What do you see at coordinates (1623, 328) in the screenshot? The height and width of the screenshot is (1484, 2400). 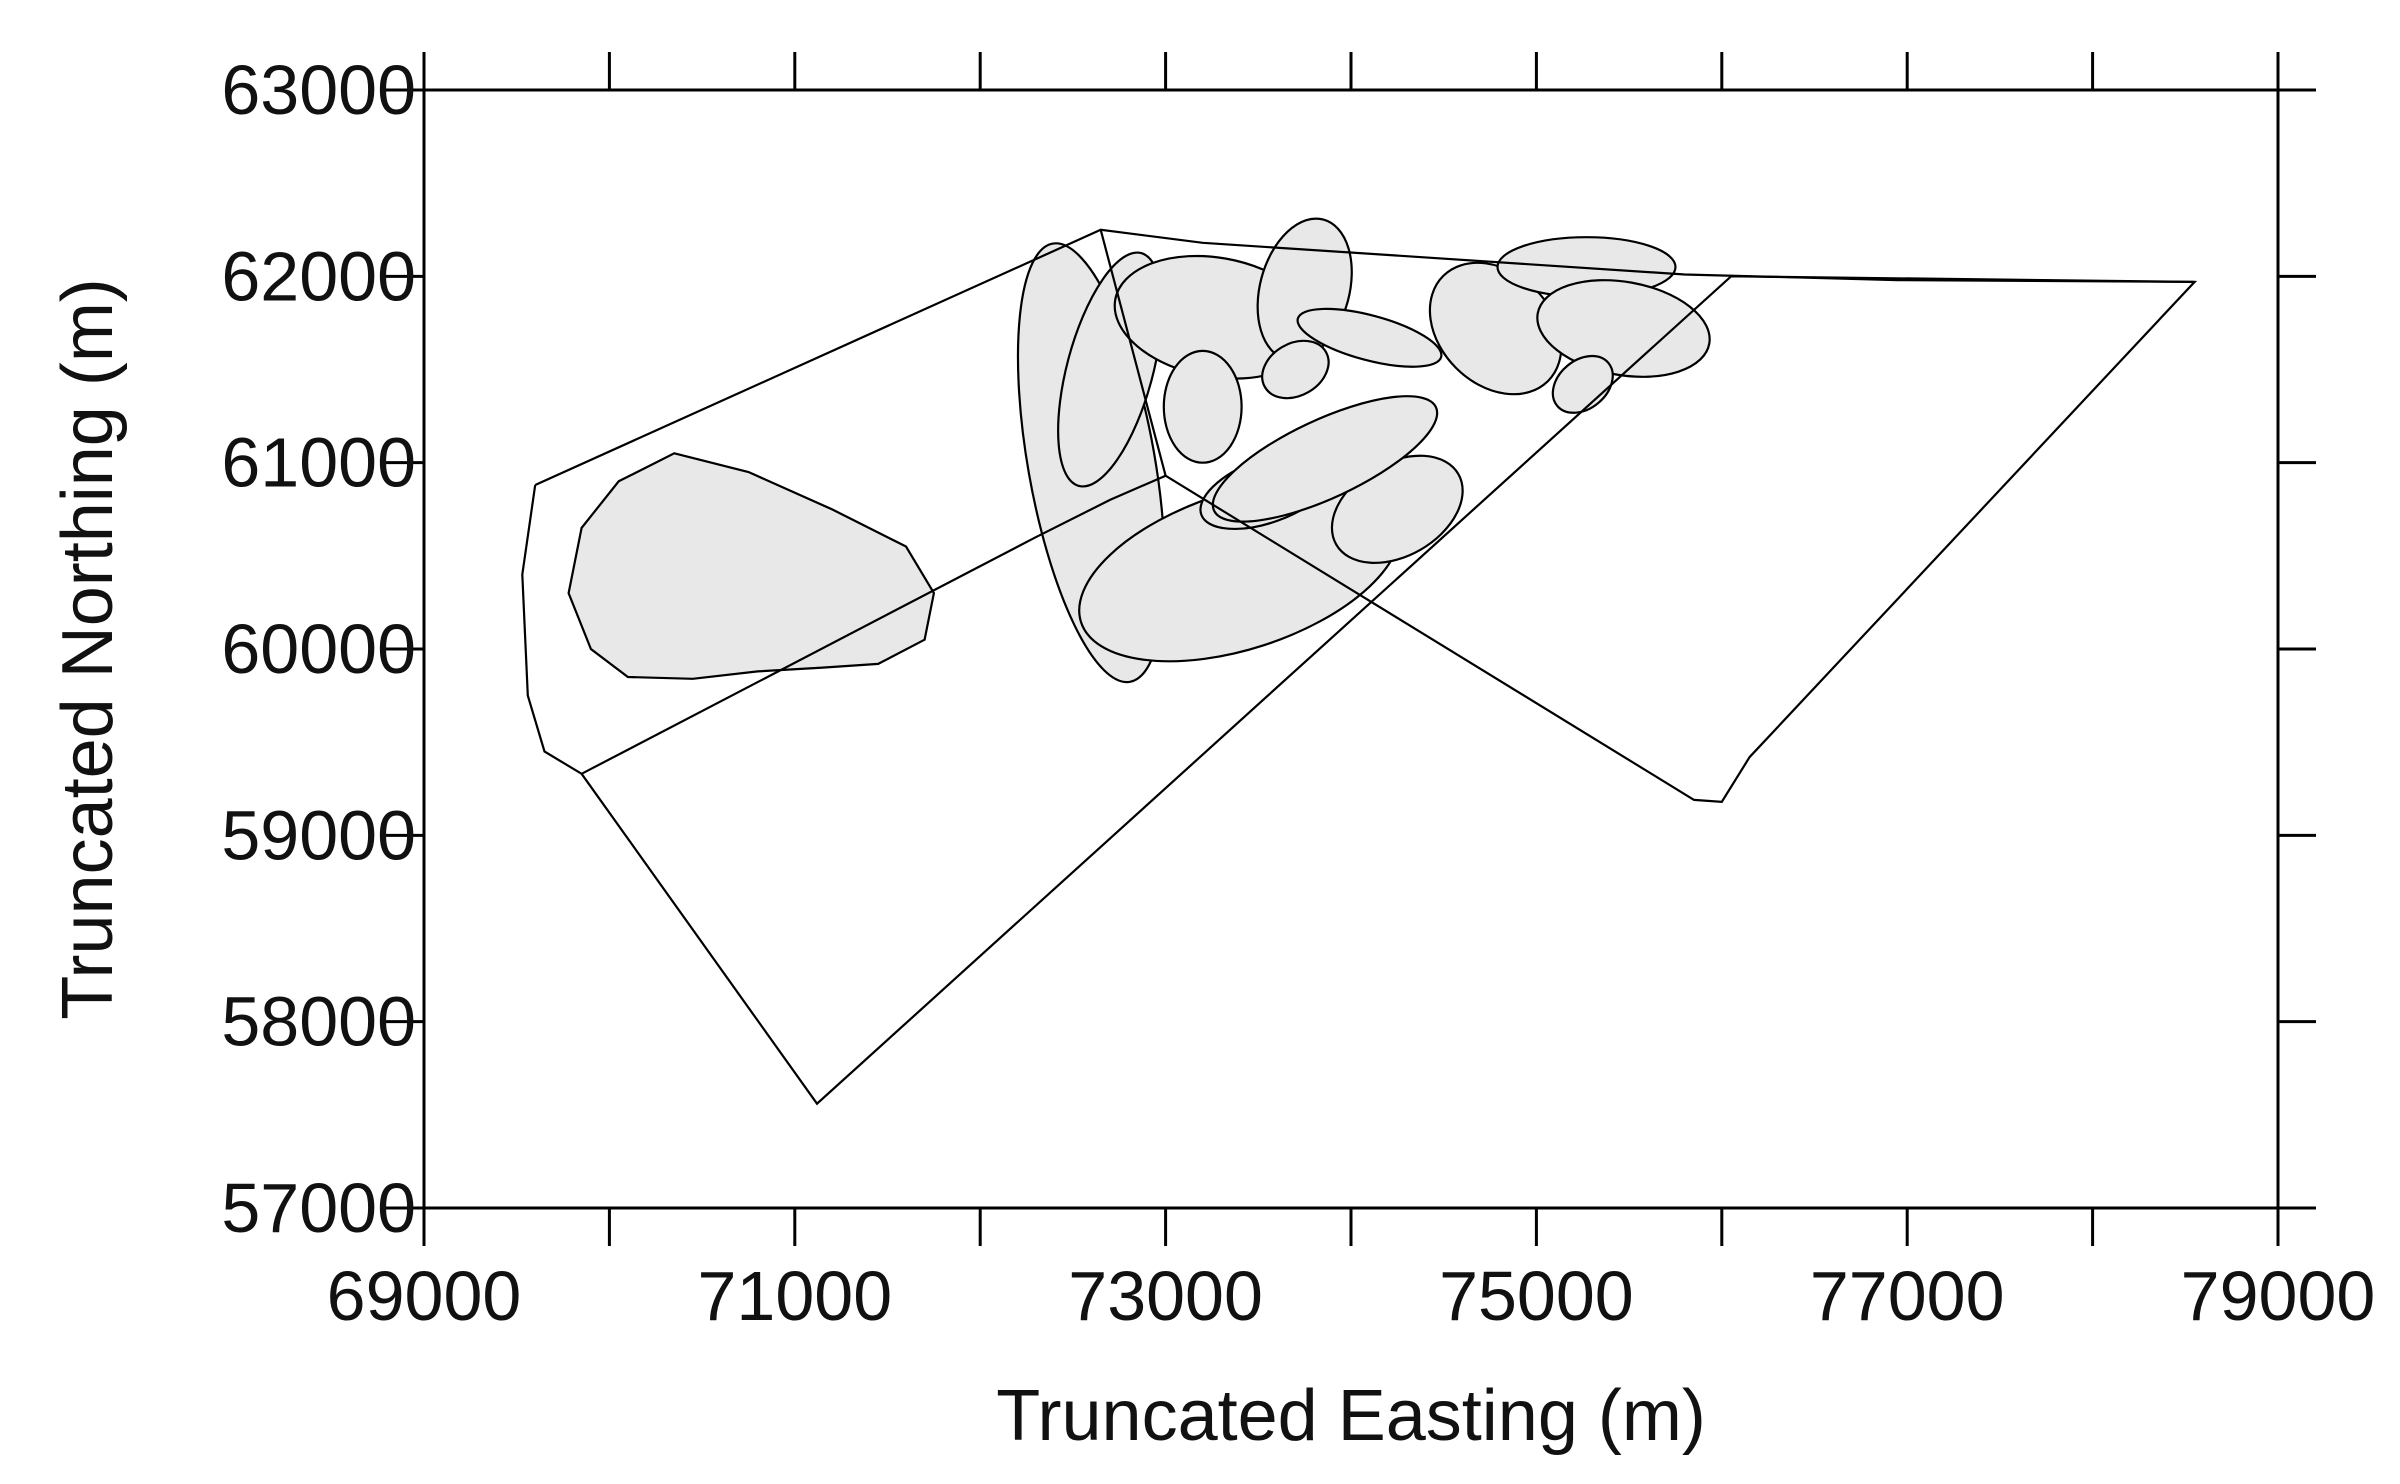 I see `shaded-region-ellipse-n` at bounding box center [1623, 328].